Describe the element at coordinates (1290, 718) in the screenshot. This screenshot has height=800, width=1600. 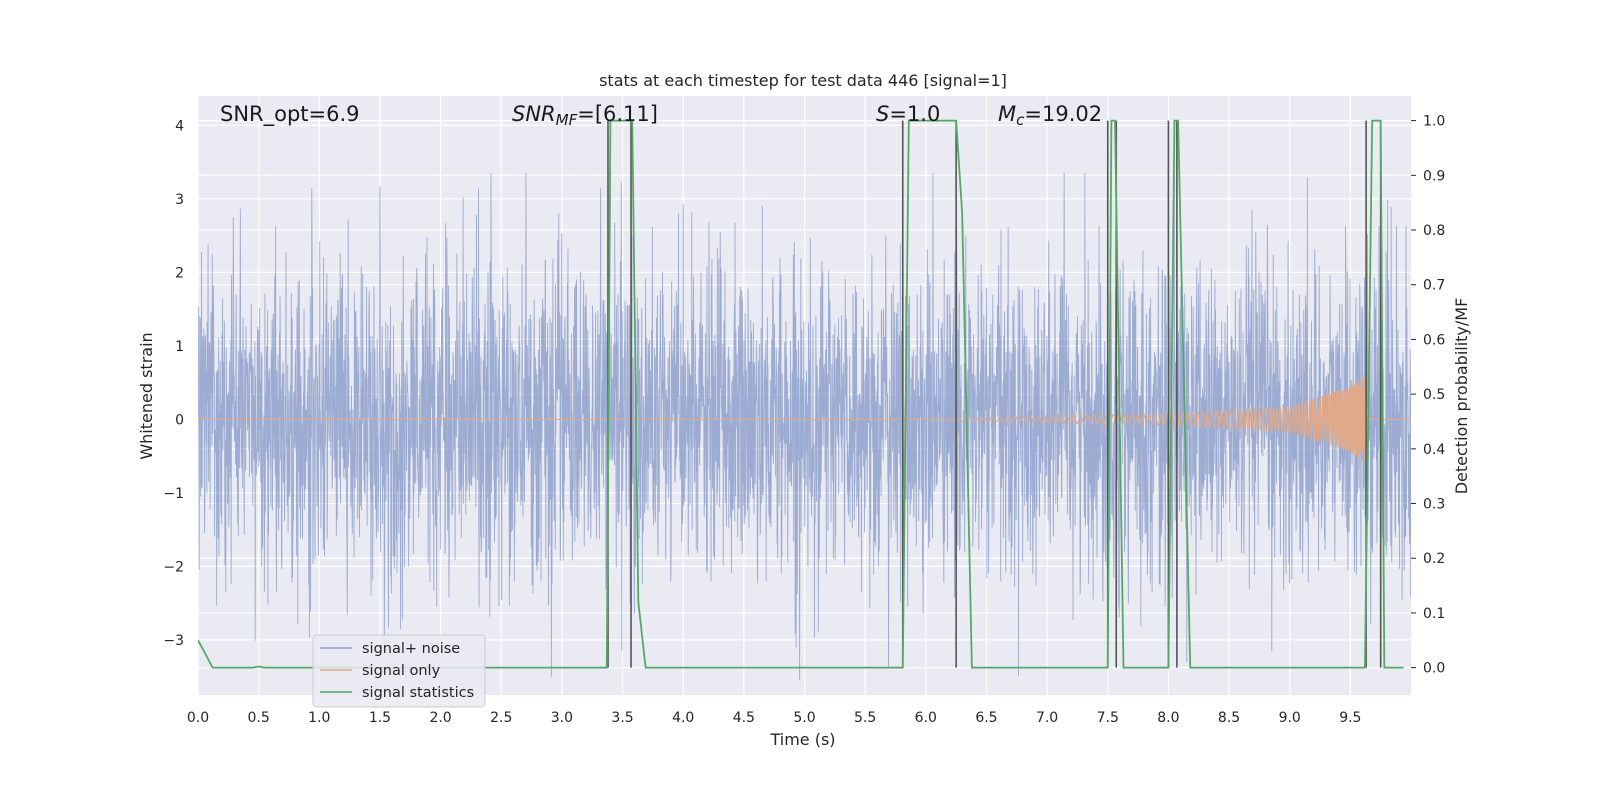
I see `x-tick-label: 9.0` at that location.